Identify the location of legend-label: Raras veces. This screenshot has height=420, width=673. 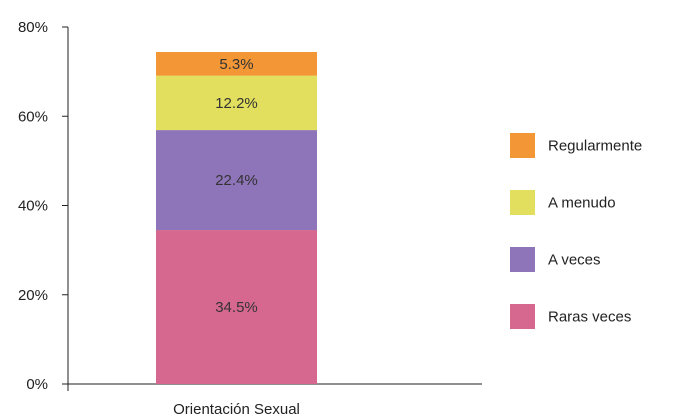
(589, 317).